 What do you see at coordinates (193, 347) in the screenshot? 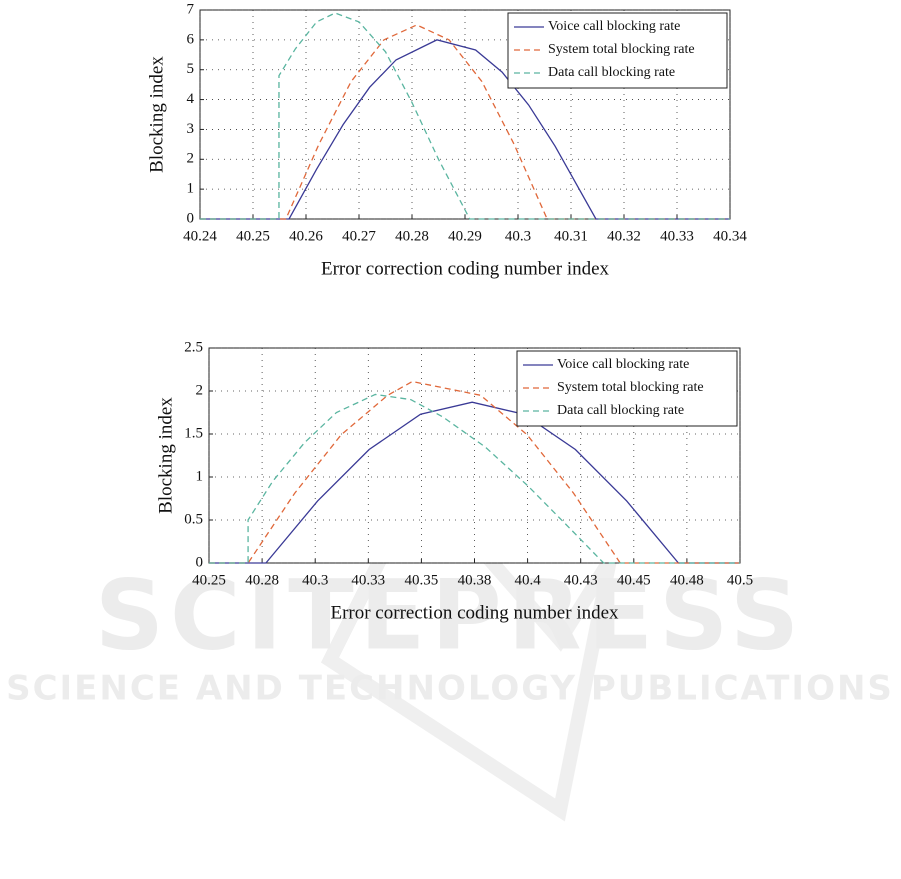
I see `y-tick-label: 2.5` at bounding box center [193, 347].